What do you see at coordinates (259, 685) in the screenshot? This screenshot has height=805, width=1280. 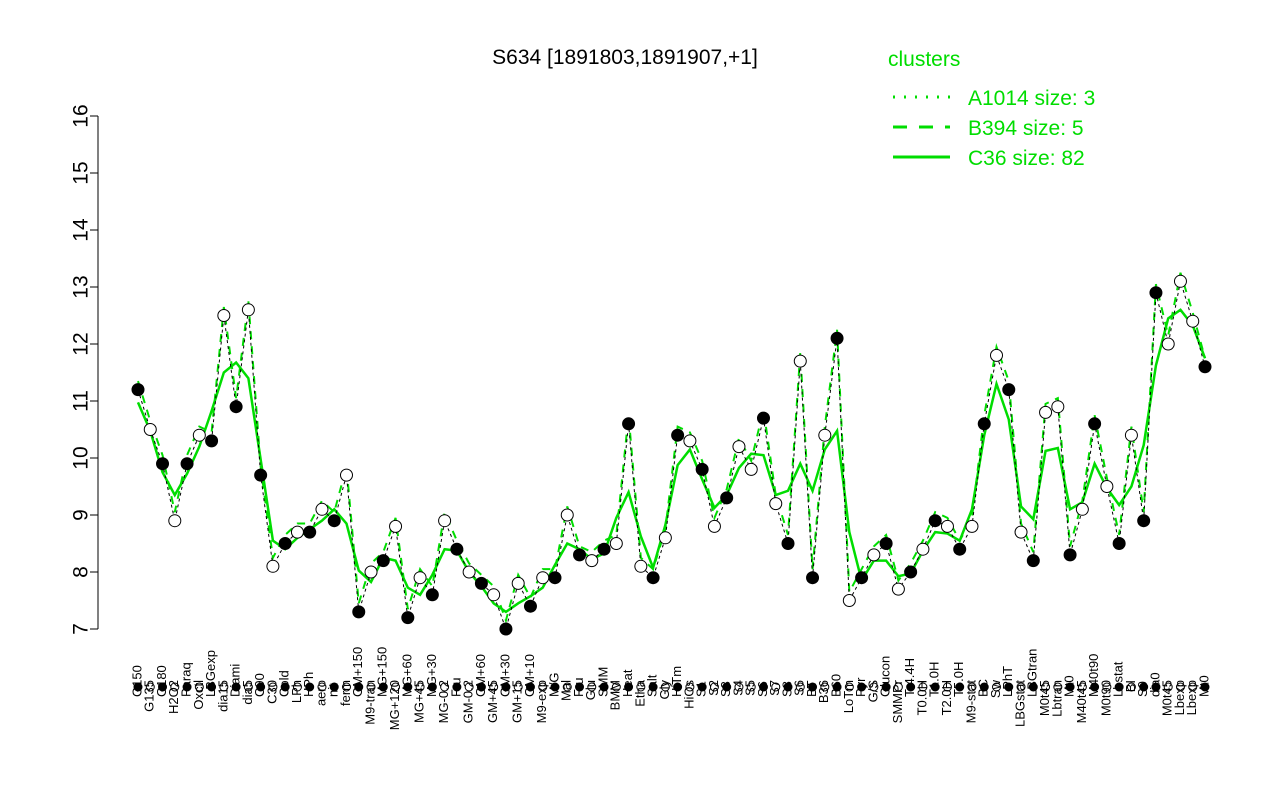 I see `x-tick-label: C90` at bounding box center [259, 685].